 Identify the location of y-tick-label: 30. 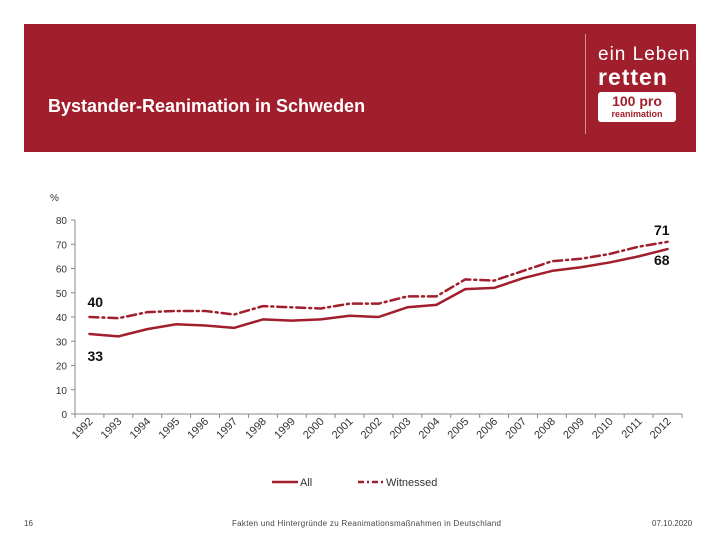
(62, 342).